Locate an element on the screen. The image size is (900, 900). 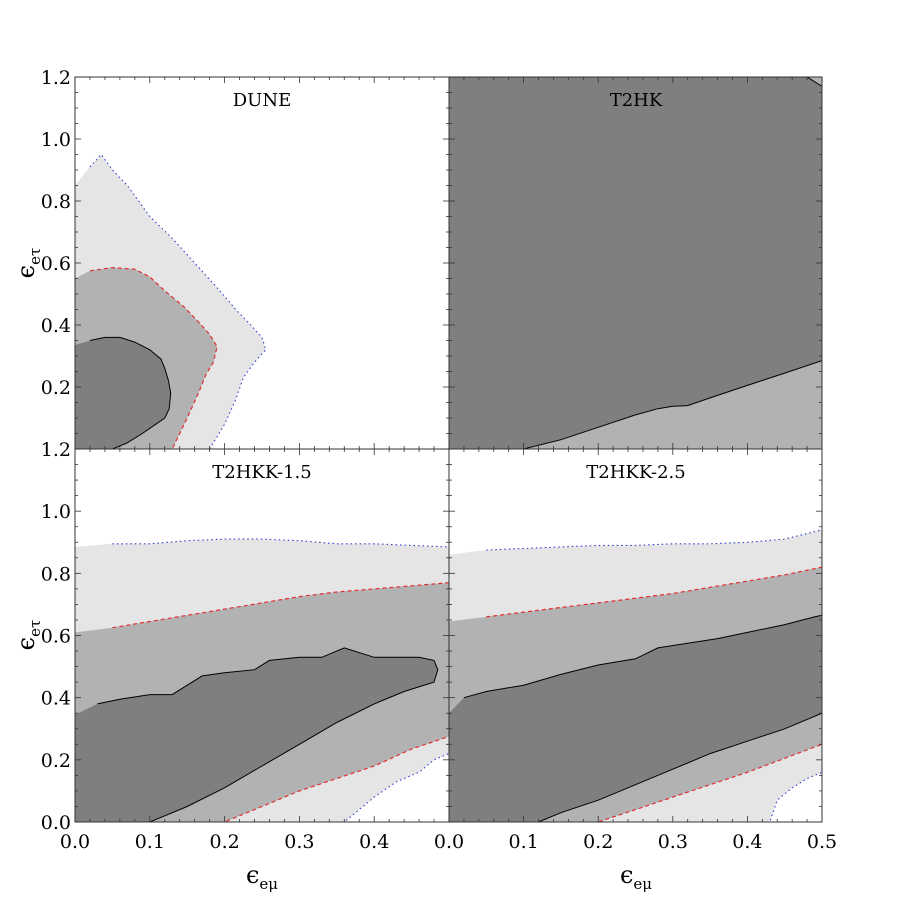
y-axis-label-top: ϵeτ is located at coordinates (28, 263).